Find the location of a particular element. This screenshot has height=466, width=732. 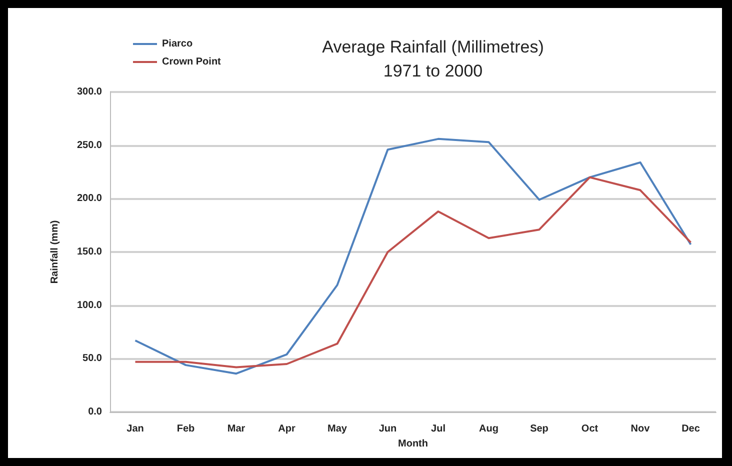

x-tick-label: Apr is located at coordinates (287, 429).